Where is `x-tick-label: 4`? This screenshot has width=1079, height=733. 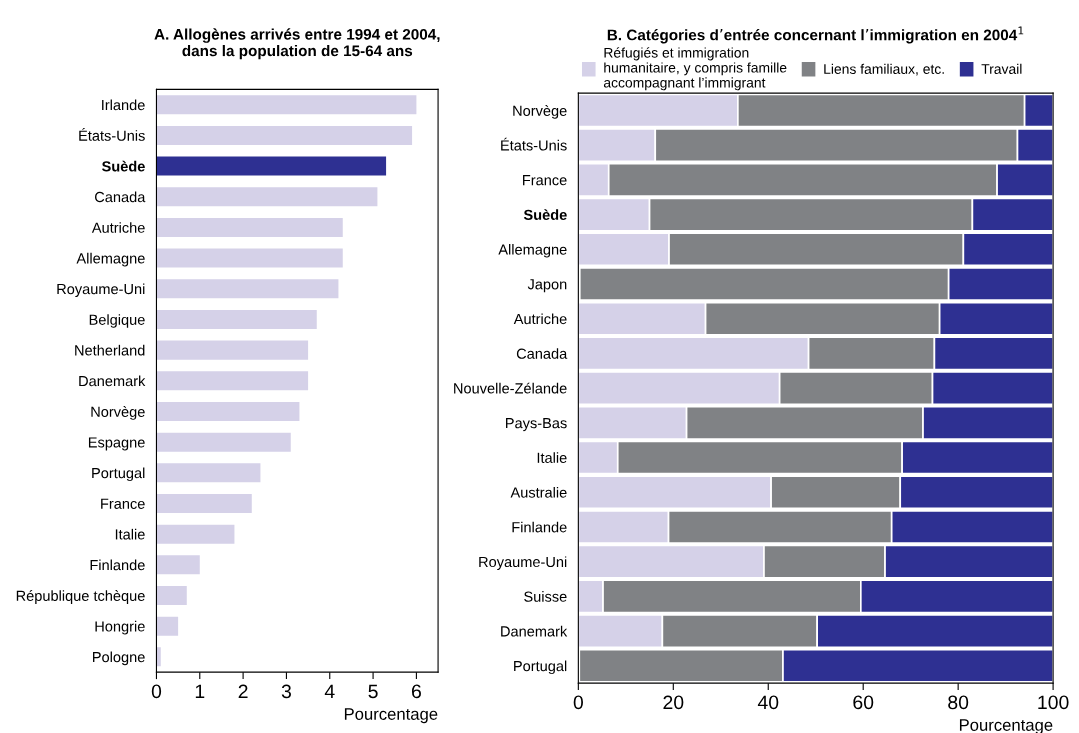
x-tick-label: 4 is located at coordinates (329, 691).